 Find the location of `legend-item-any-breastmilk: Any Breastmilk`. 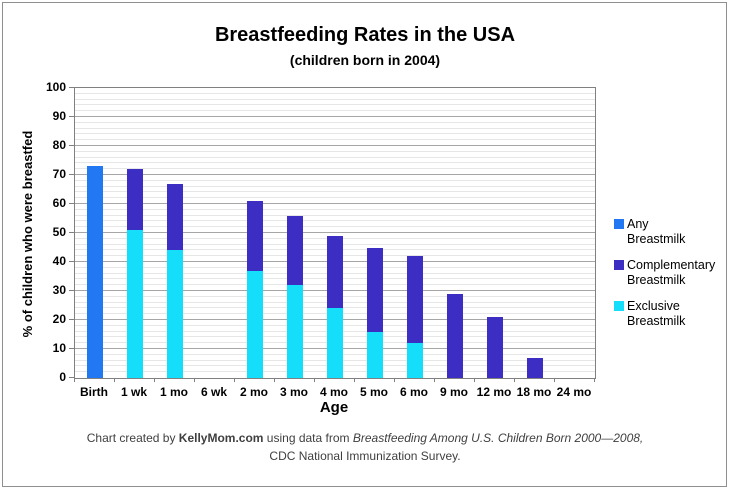

legend-item-any-breastmilk: Any Breastmilk is located at coordinates (670, 232).